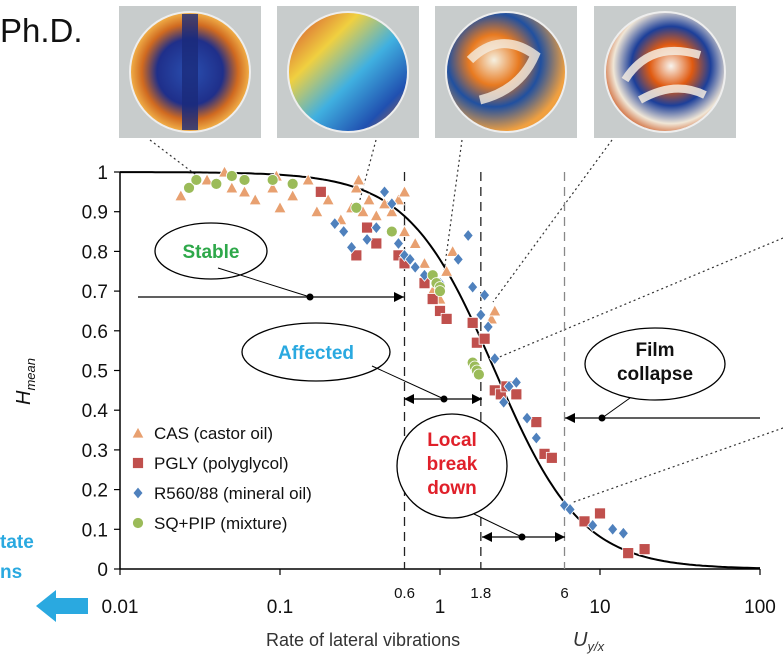  Describe the element at coordinates (564, 593) in the screenshot. I see `x-minor-tick-label: 6` at that location.